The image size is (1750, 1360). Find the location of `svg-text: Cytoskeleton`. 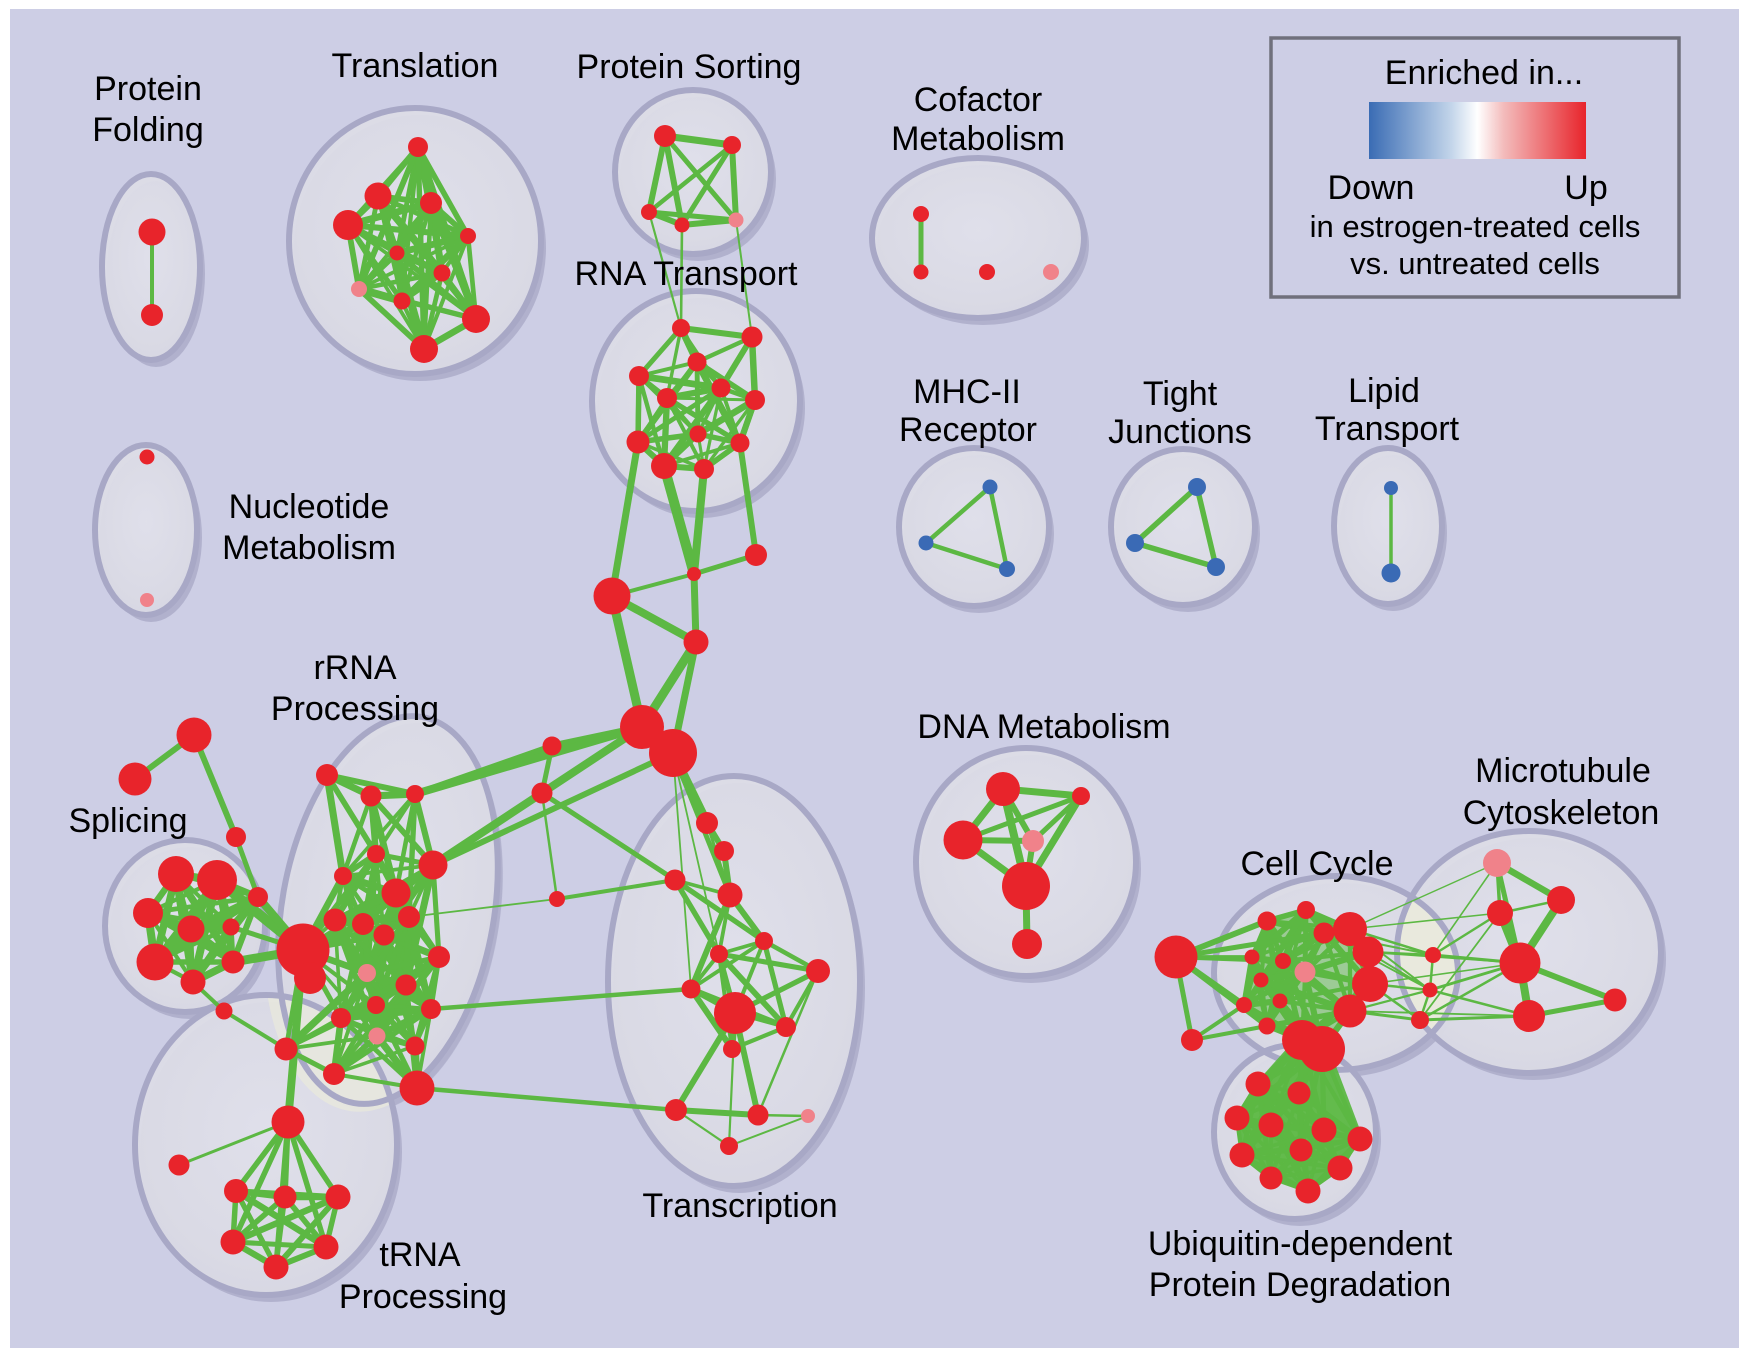

svg-text: Cytoskeleton is located at coordinates (1561, 813).